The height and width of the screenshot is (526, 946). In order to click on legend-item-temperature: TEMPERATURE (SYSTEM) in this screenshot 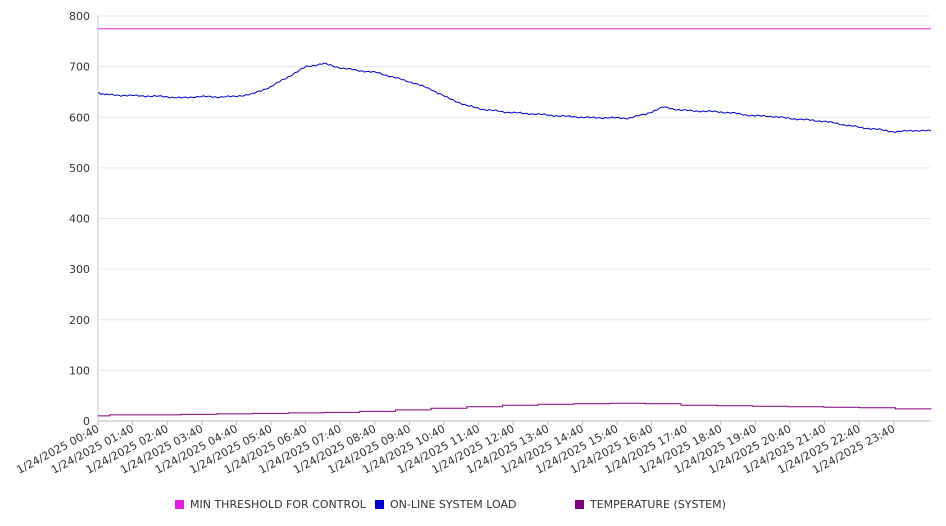, I will do `click(650, 504)`.